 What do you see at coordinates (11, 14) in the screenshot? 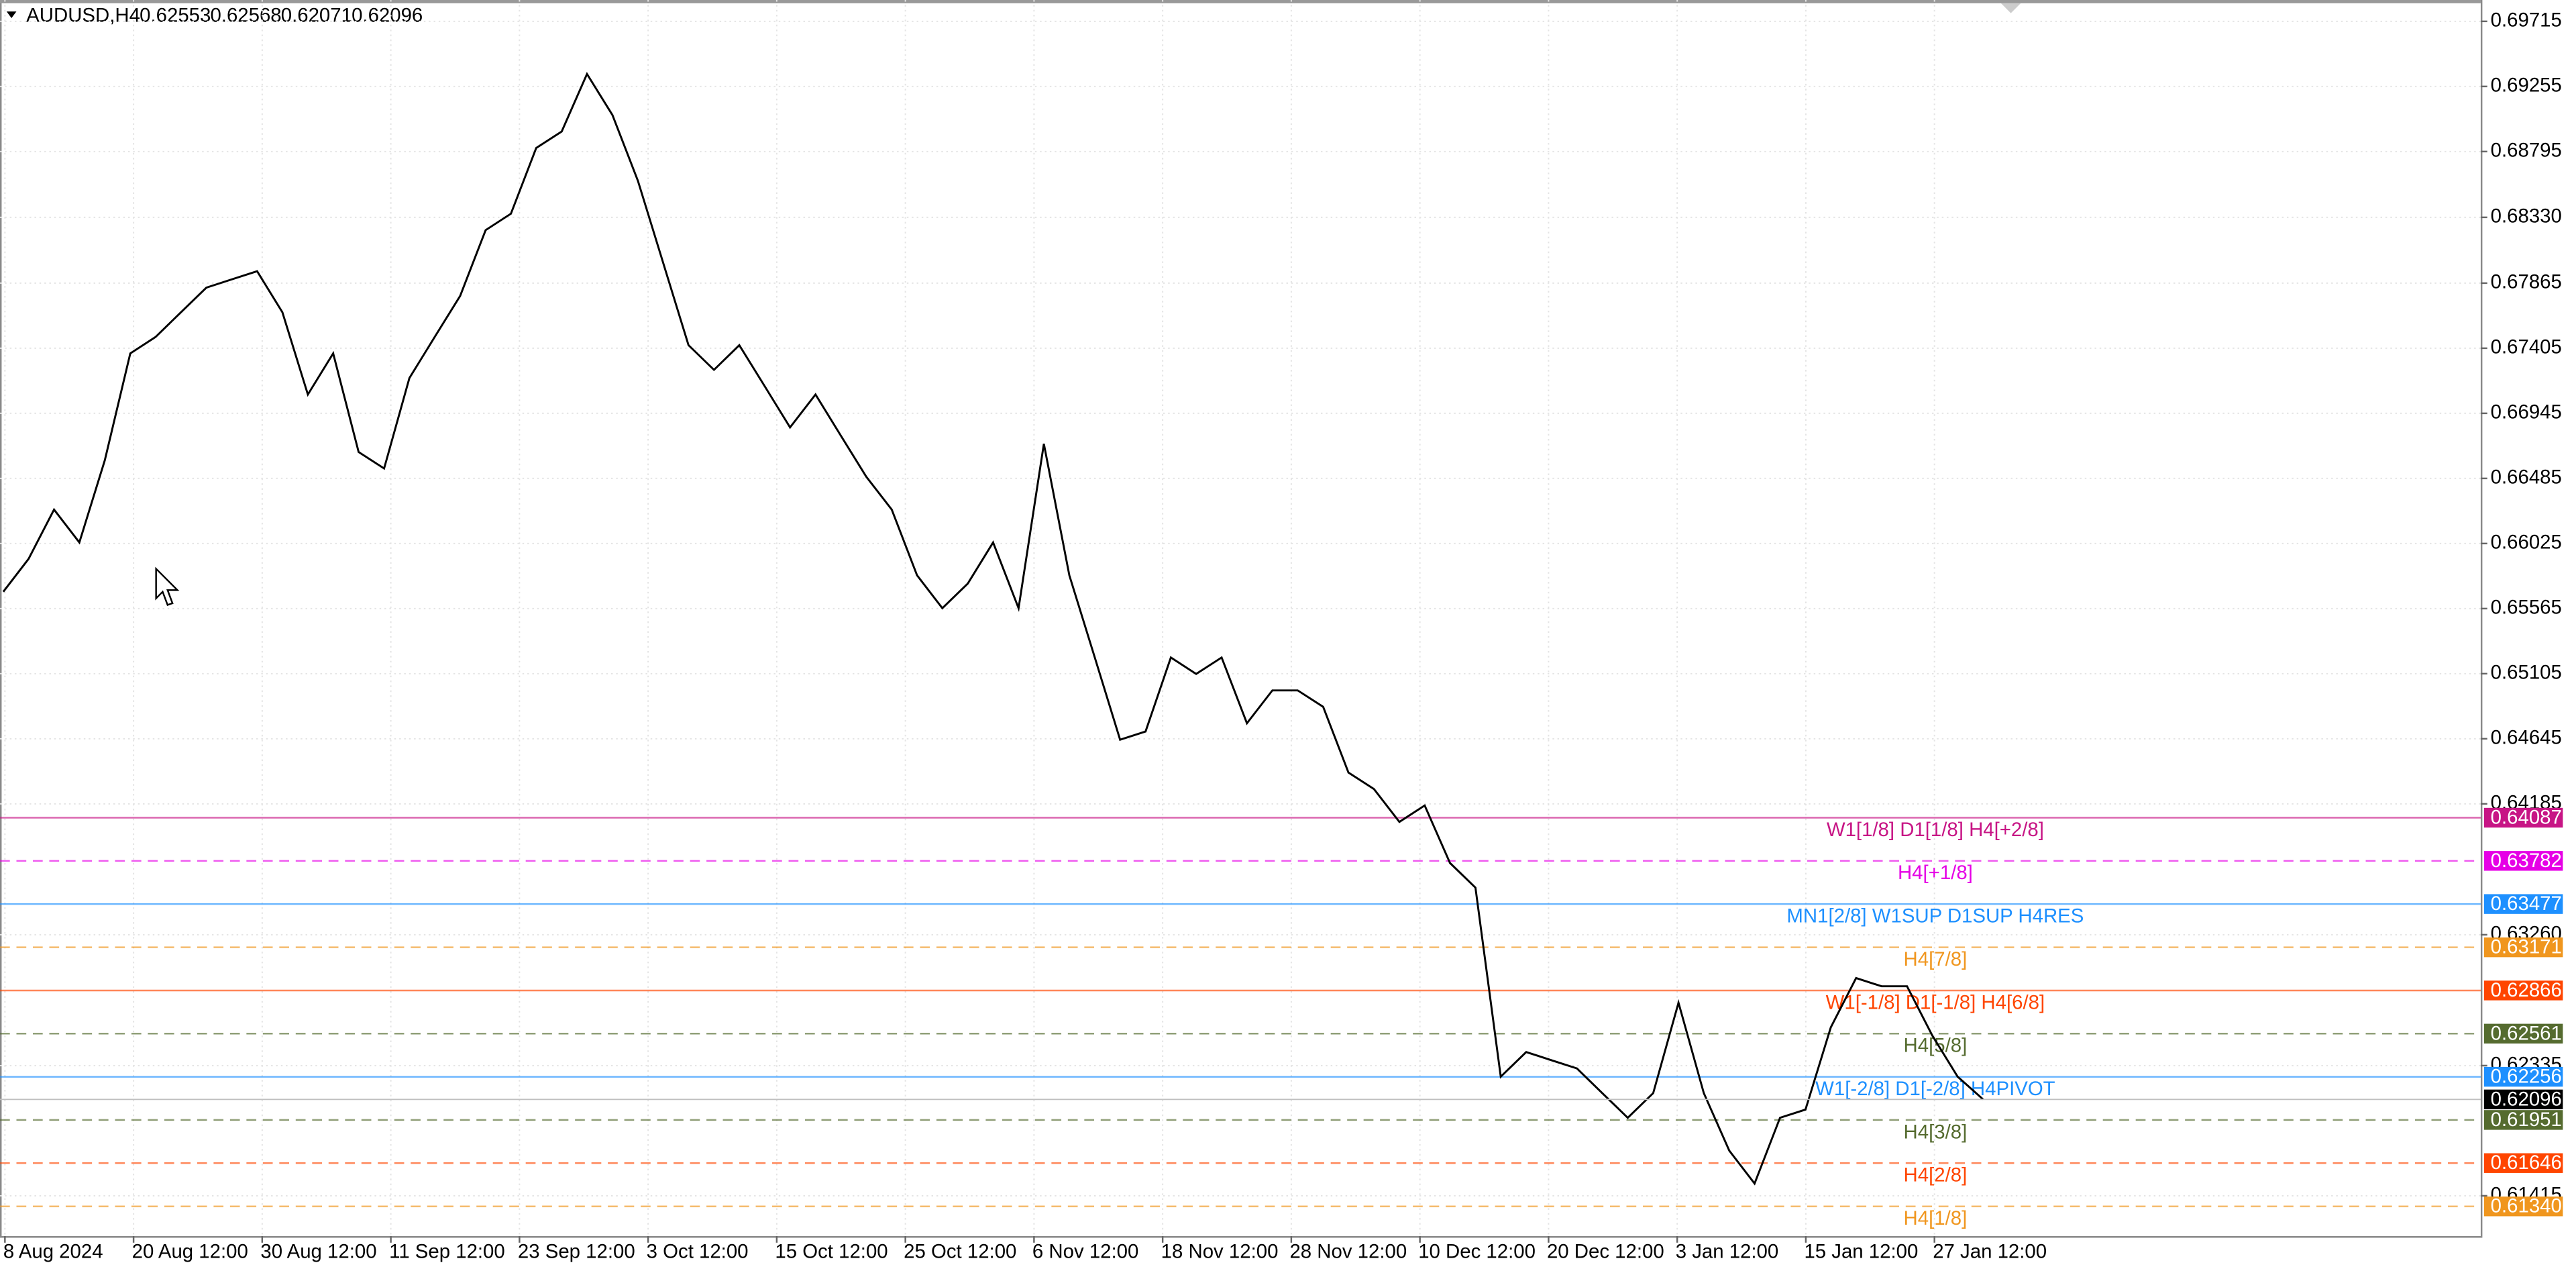
I see `menu-arrow` at bounding box center [11, 14].